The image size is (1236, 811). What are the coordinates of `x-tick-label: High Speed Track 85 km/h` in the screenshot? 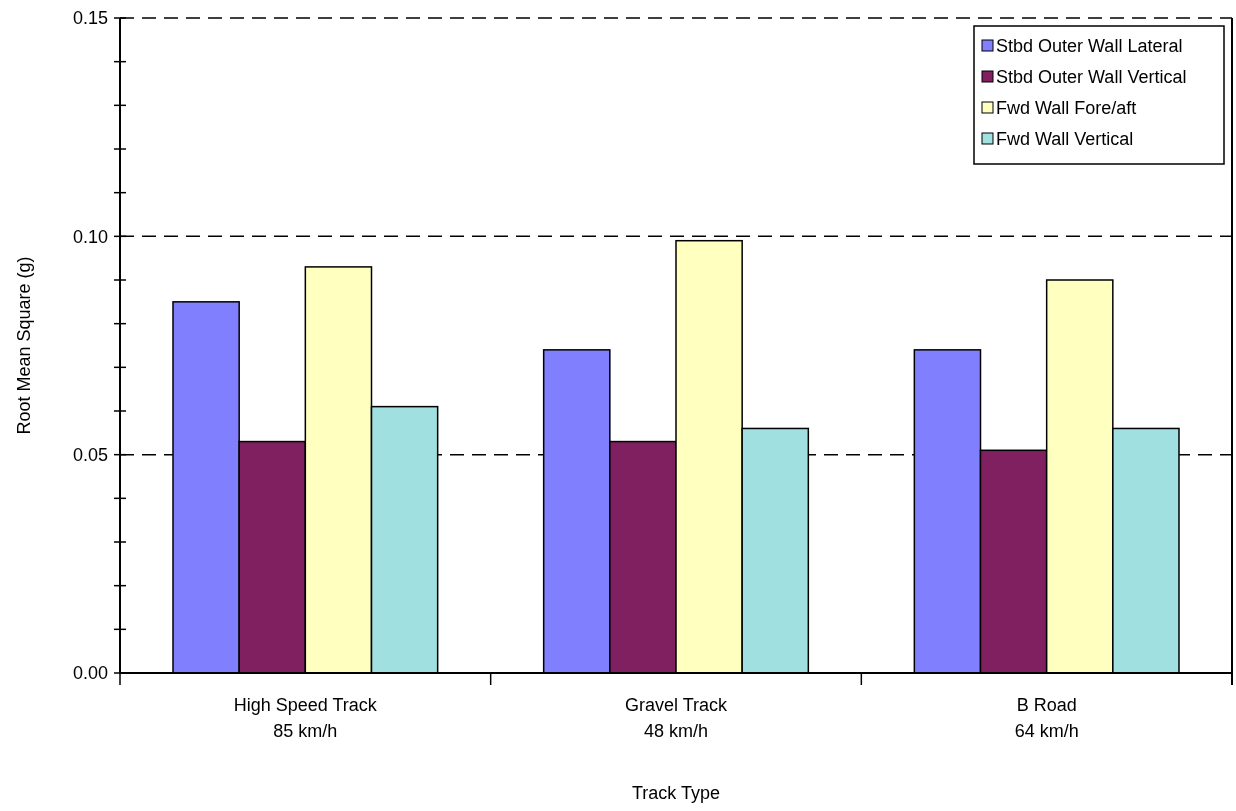 It's located at (305, 718).